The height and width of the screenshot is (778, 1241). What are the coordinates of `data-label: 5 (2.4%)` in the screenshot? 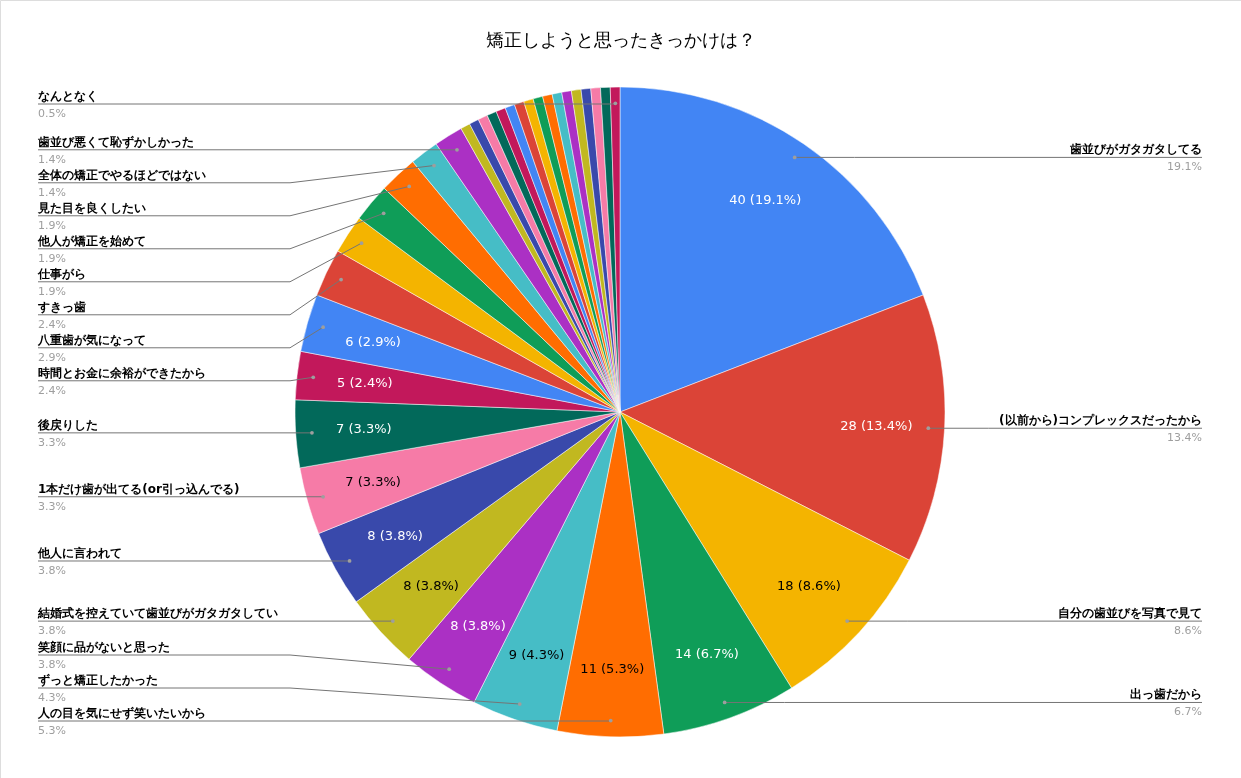 It's located at (365, 383).